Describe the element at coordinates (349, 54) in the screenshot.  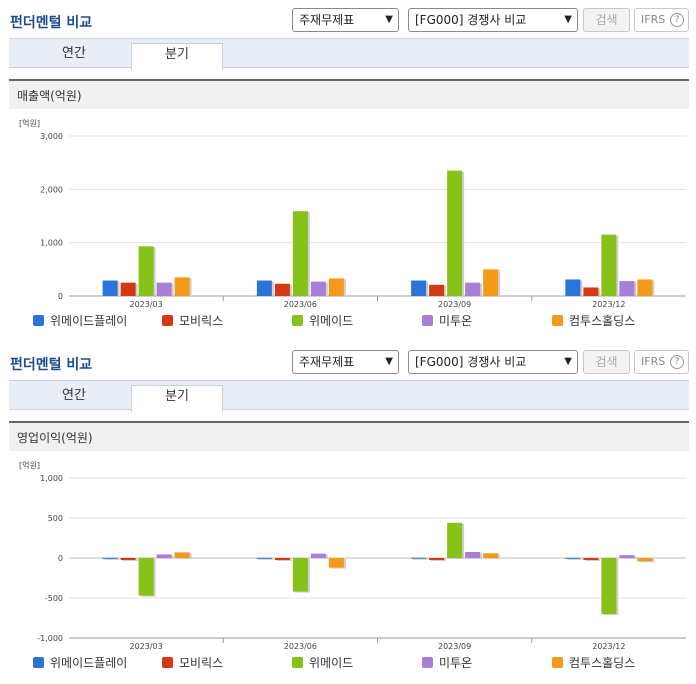
I see `period-tabs: 연간 분기` at that location.